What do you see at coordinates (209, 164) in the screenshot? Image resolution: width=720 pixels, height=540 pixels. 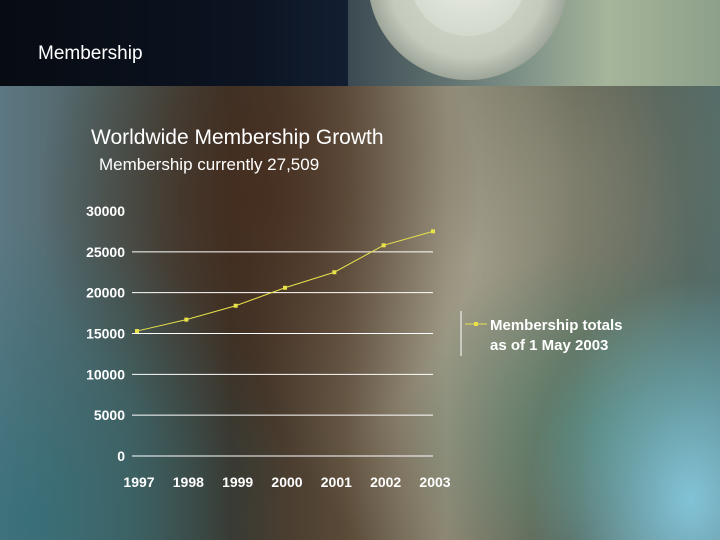 I see `slide-subtitle: Membership currently 27,509` at bounding box center [209, 164].